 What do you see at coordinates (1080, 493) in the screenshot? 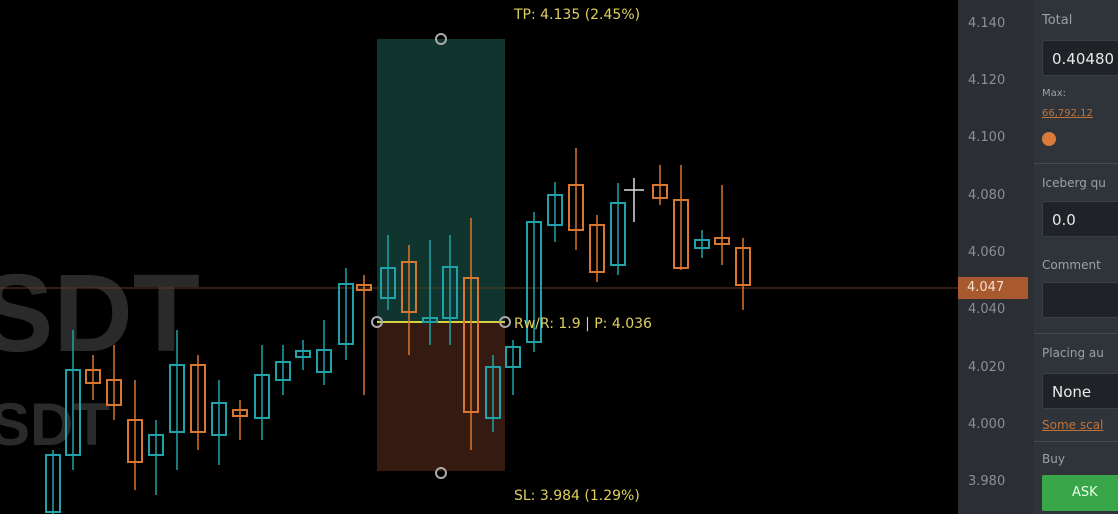
I see `ask-button: ASK` at bounding box center [1080, 493].